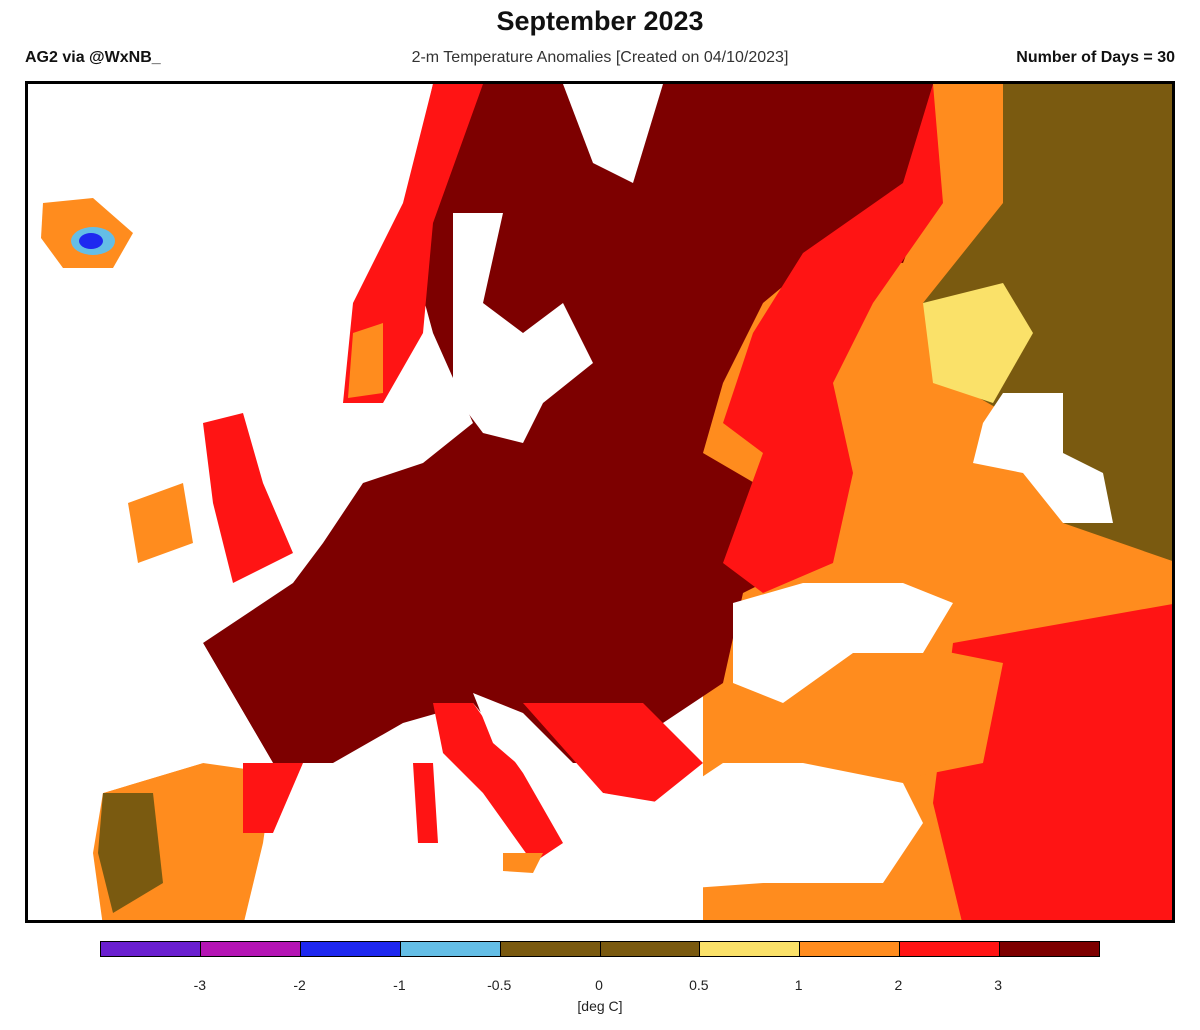 Image resolution: width=1200 pixels, height=1030 pixels. Describe the element at coordinates (299, 985) in the screenshot. I see `colorbar-tick: -2` at that location.